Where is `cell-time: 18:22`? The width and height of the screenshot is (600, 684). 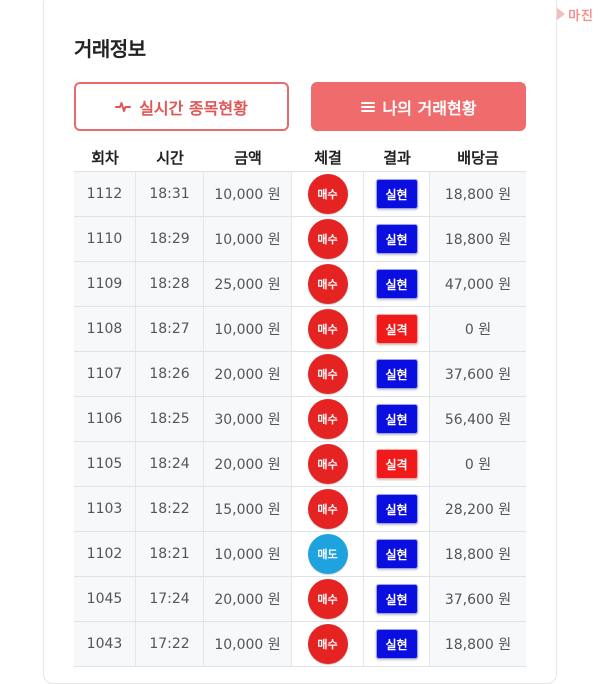 cell-time: 18:22 is located at coordinates (170, 509).